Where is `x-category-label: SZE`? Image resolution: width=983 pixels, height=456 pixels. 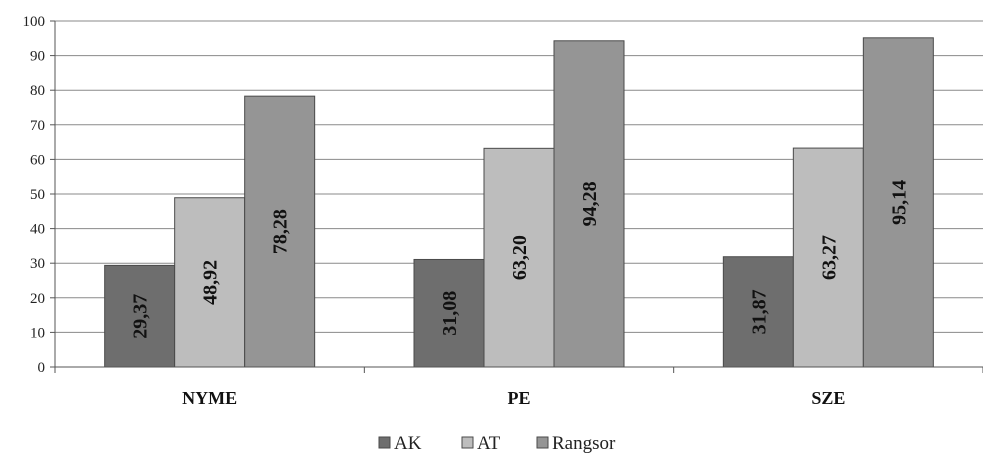 x-category-label: SZE is located at coordinates (828, 398).